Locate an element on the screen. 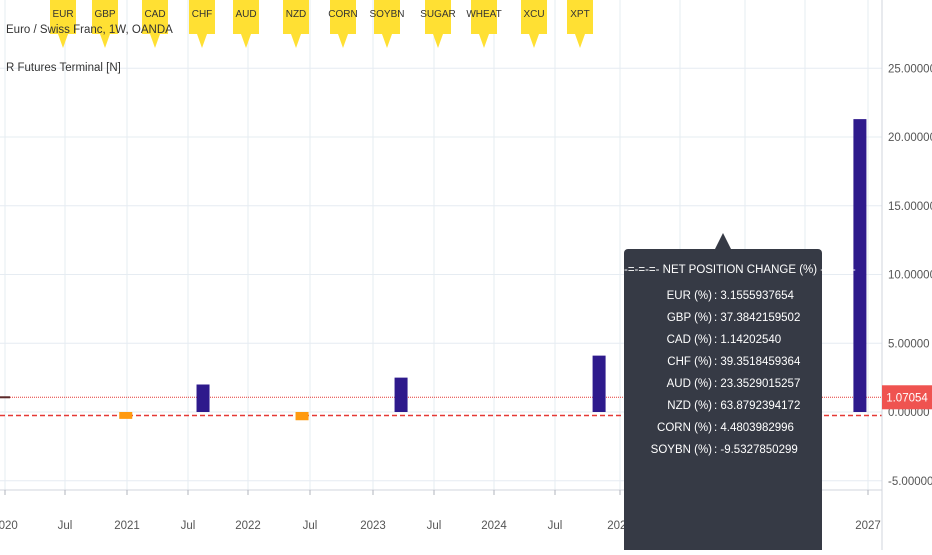 The width and height of the screenshot is (932, 555). tooltip-row-label: CORN (%) is located at coordinates (684, 428).